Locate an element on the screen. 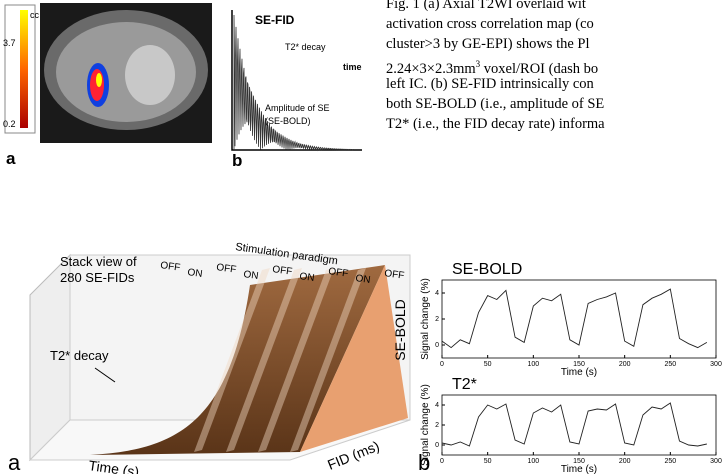 This screenshot has height=474, width=728. colorbar is located at coordinates (24, 69).